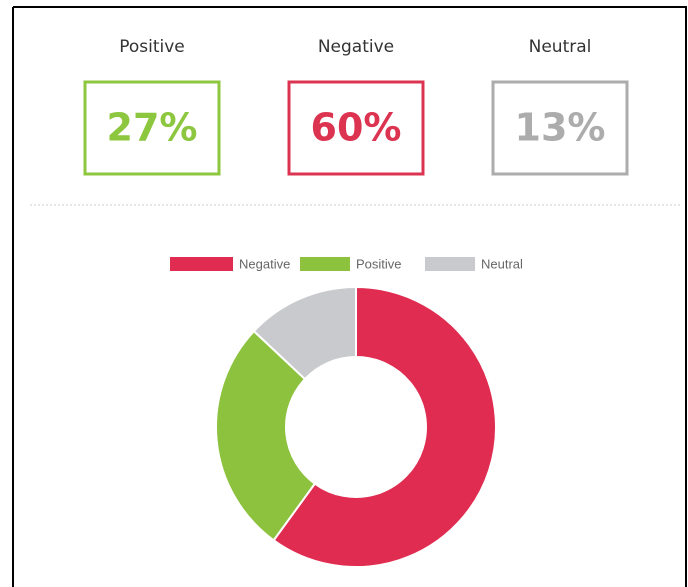  I want to click on card-label: Negative, so click(356, 47).